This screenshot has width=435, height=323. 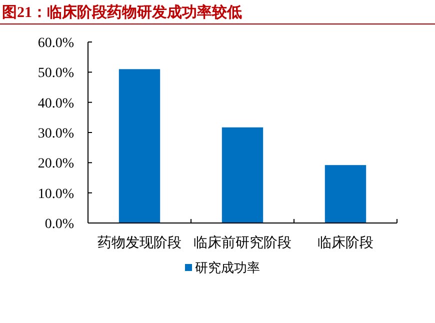 What do you see at coordinates (243, 243) in the screenshot?
I see `x-tick-label: 临床前研究阶段` at bounding box center [243, 243].